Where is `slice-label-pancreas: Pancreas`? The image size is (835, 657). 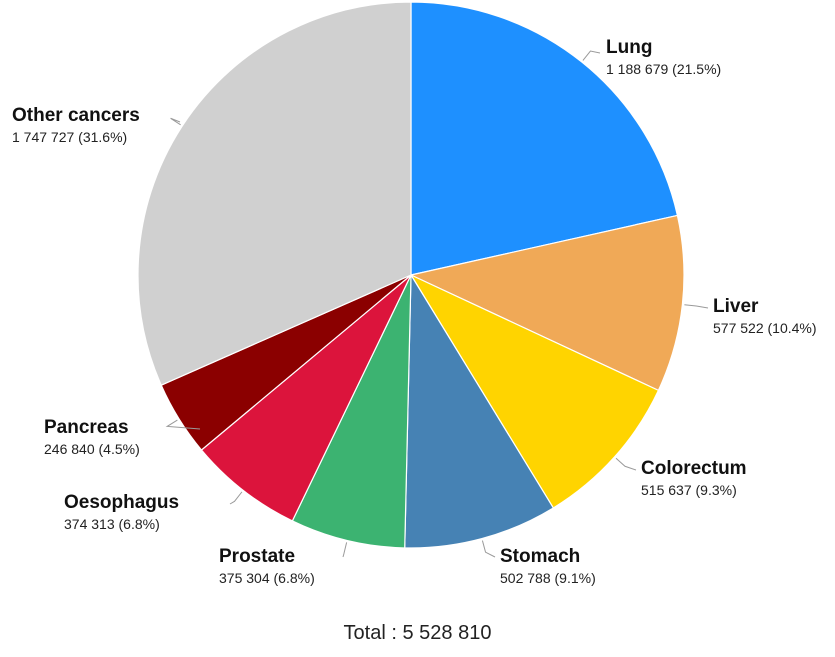
slice-label-pancreas: Pancreas is located at coordinates (86, 427).